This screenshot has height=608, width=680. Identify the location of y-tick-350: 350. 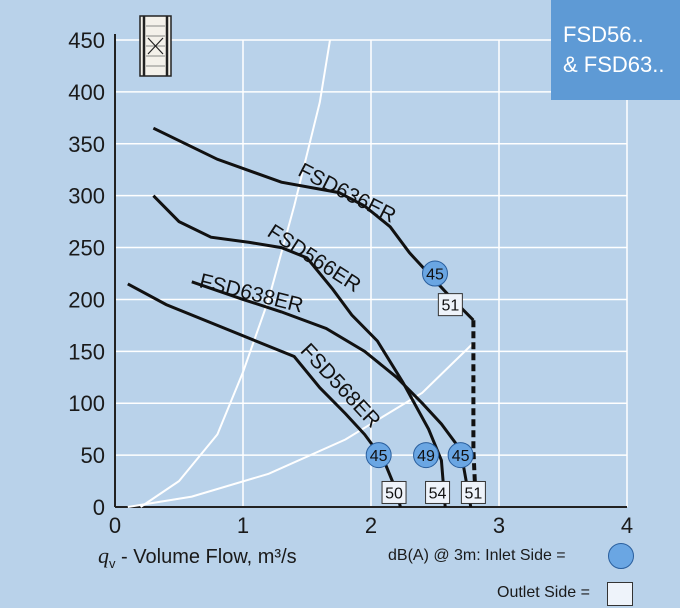
(86, 144).